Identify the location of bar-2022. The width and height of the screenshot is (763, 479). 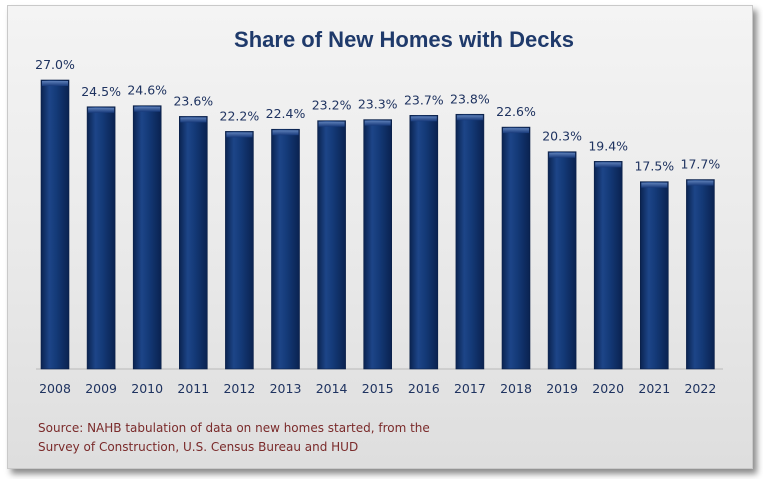
(700, 274).